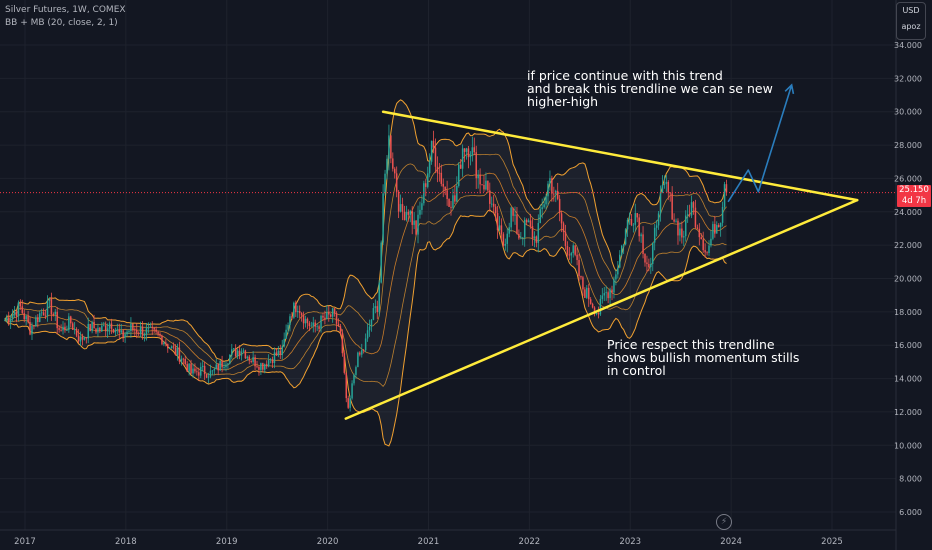 The width and height of the screenshot is (932, 550). I want to click on time-tick-label: 2018, so click(126, 542).